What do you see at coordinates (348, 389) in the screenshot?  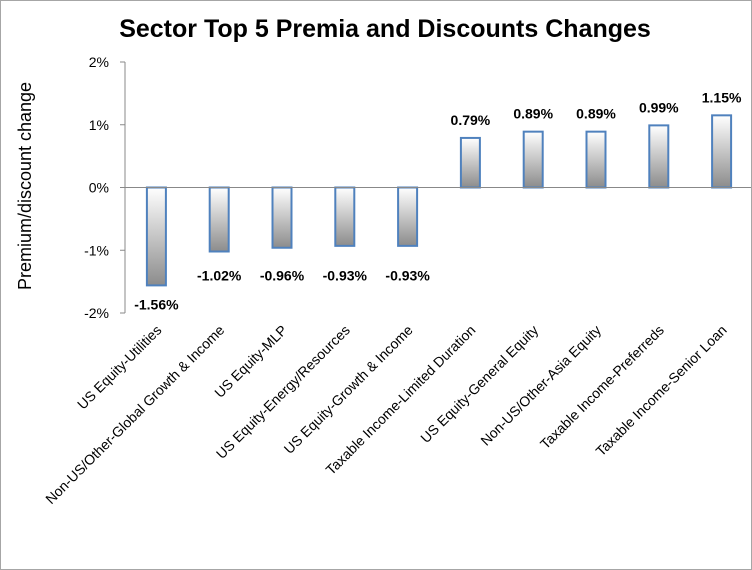 I see `x-tick-label: US Equity-Growth & Income` at bounding box center [348, 389].